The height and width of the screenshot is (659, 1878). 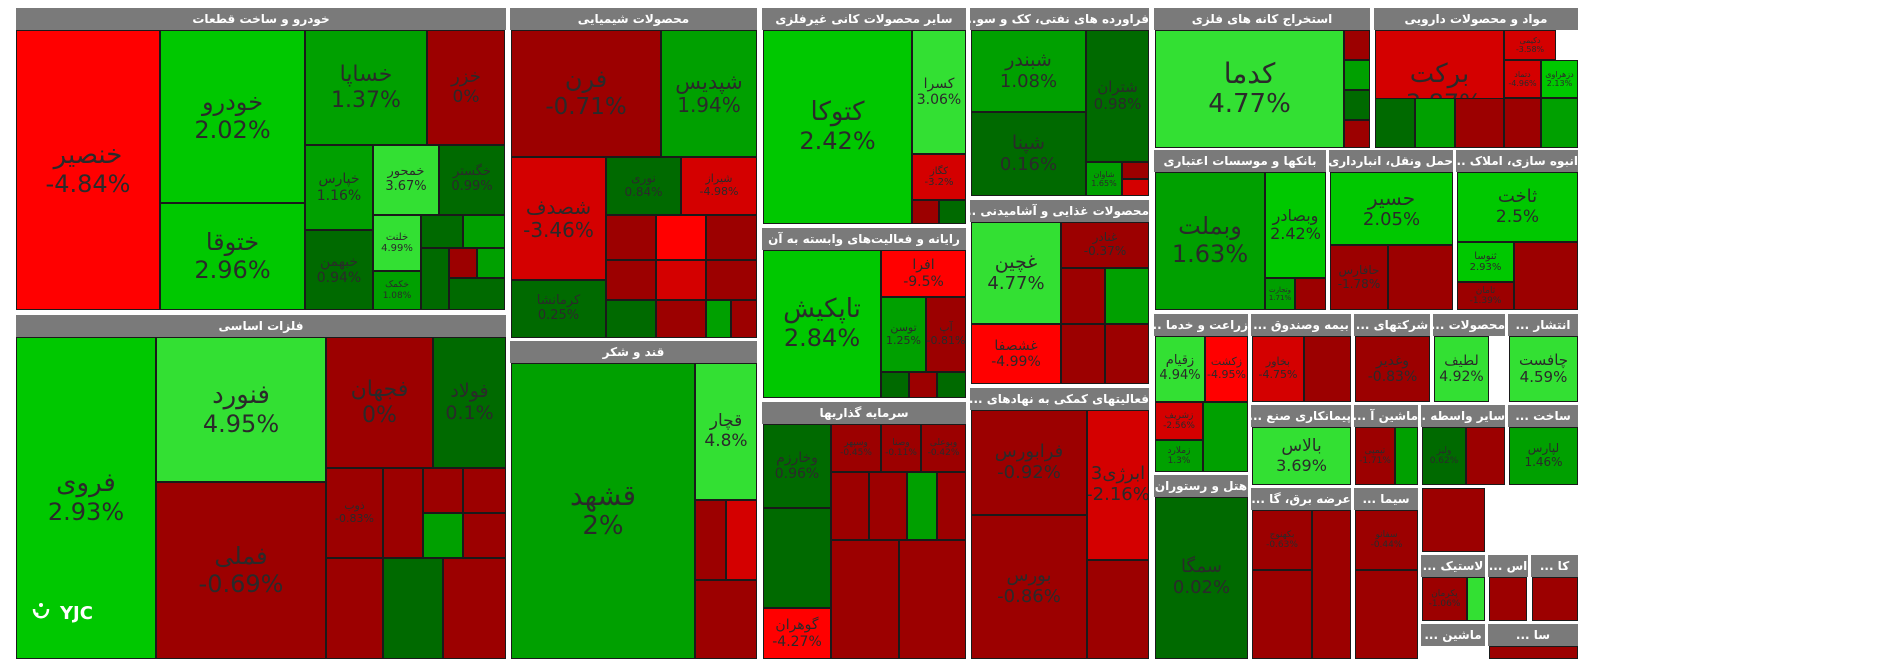 I want to click on stock-tile: دکیمی -3.58%, so click(x=1530, y=45).